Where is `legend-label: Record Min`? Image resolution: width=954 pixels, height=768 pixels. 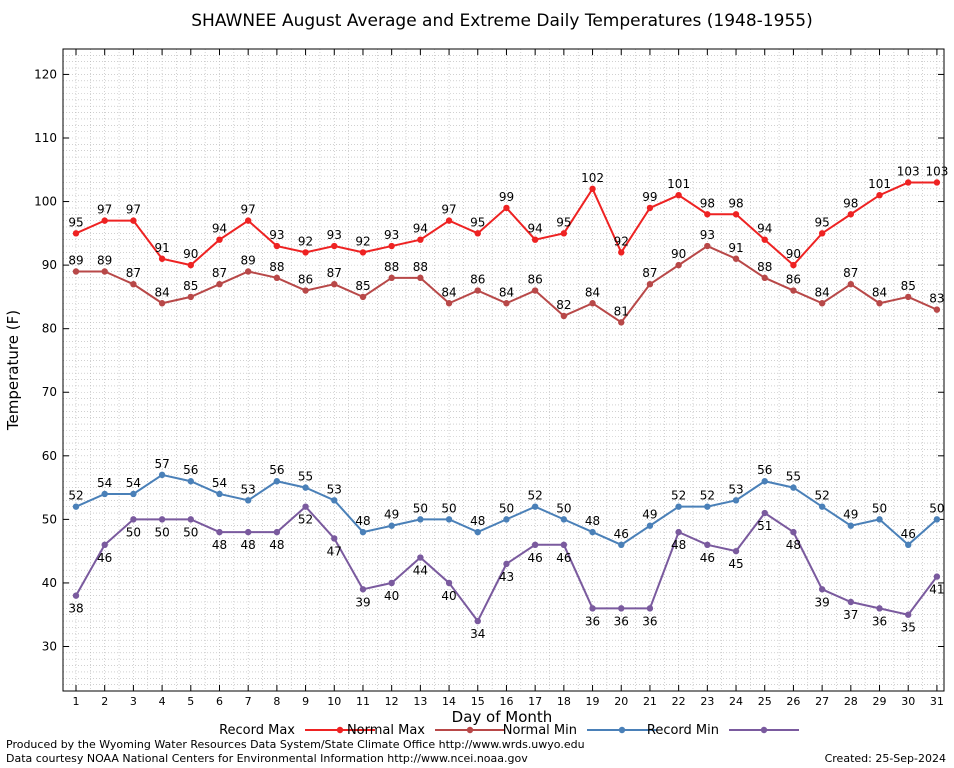
legend-label: Record Min is located at coordinates (683, 730).